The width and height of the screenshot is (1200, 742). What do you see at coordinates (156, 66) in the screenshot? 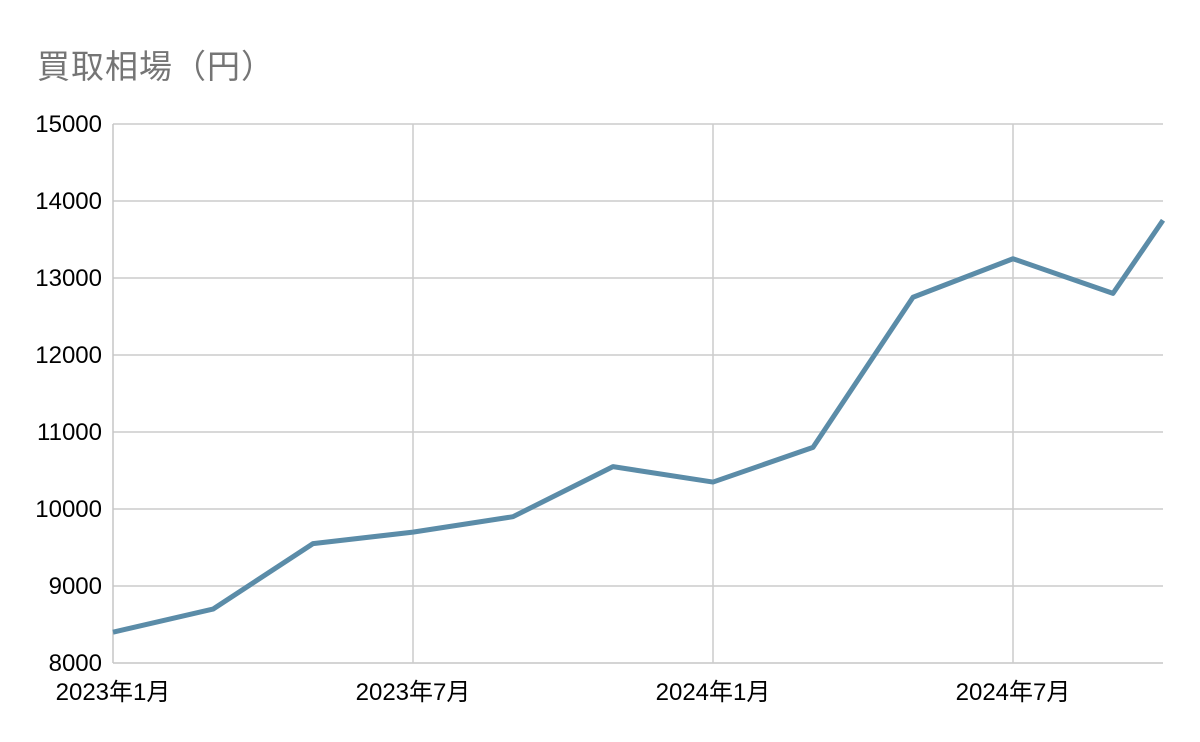
I see `chart-title: 買取相場（円）` at bounding box center [156, 66].